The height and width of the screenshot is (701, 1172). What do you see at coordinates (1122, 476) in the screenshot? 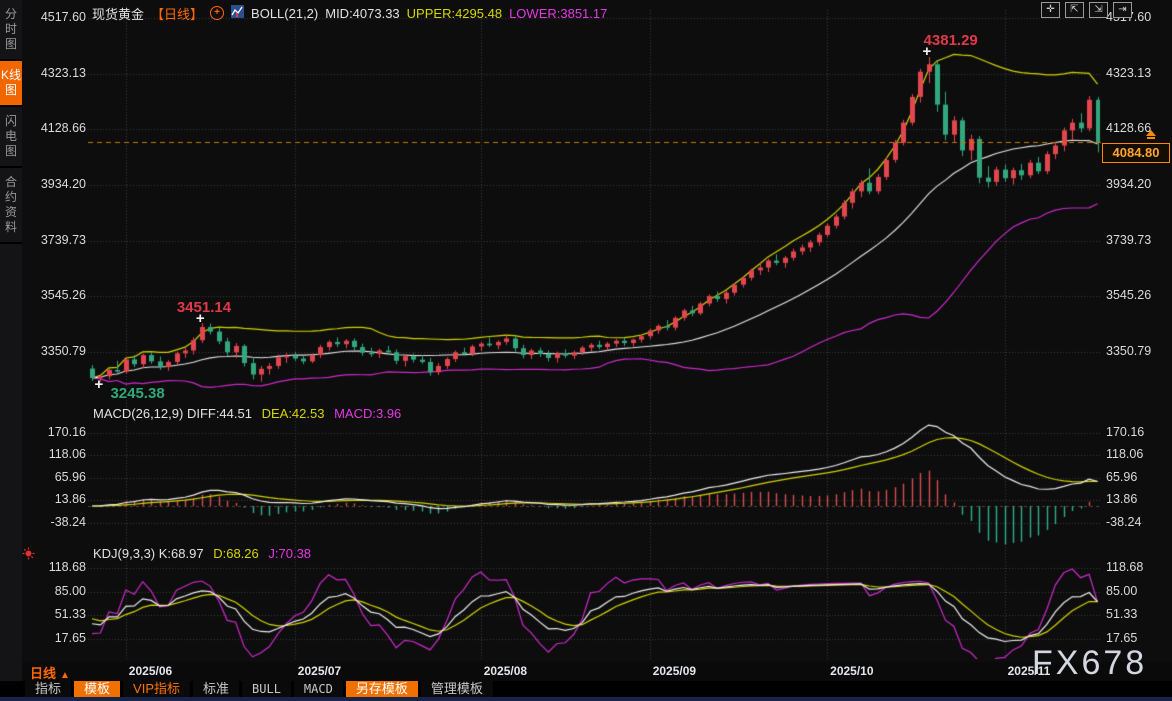
I see `right-axis-label: 65.96` at bounding box center [1122, 476].